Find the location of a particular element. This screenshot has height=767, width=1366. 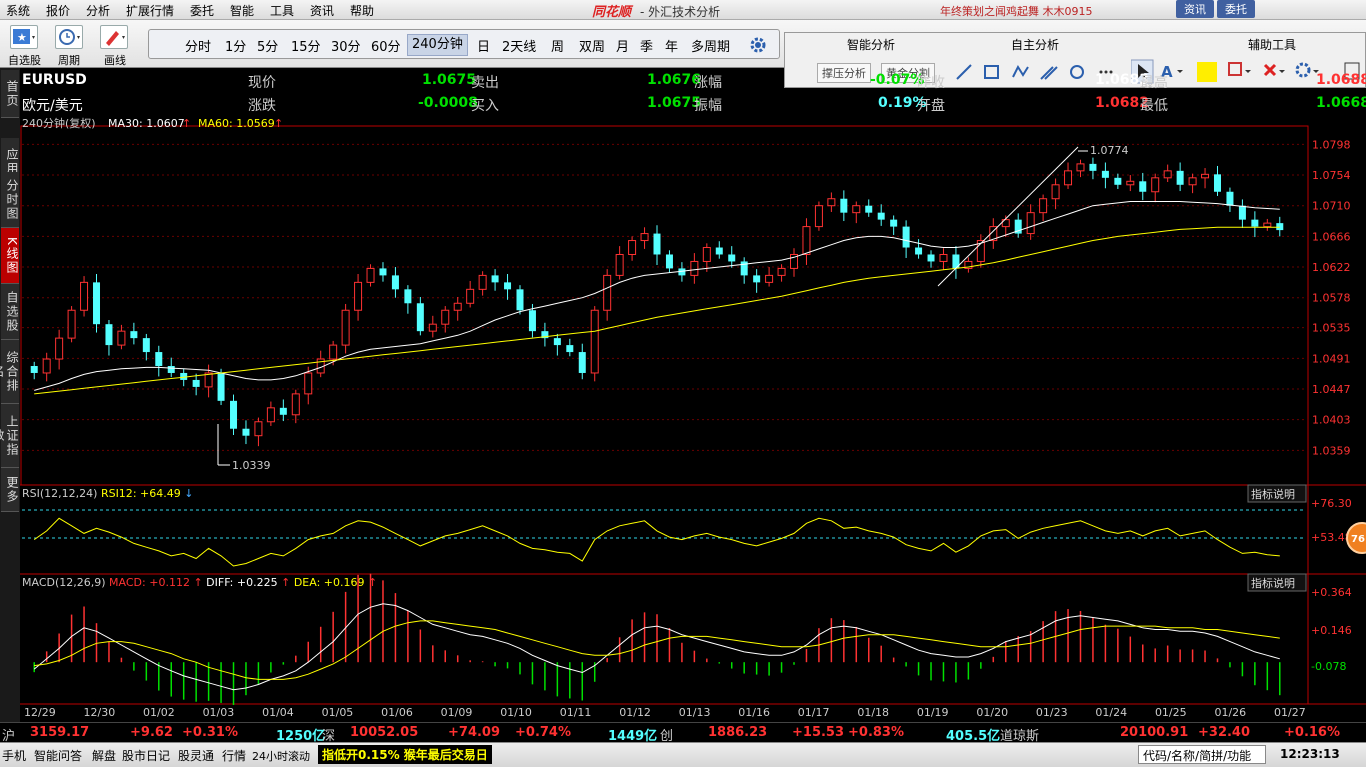

period-day: 日 is located at coordinates (484, 47).